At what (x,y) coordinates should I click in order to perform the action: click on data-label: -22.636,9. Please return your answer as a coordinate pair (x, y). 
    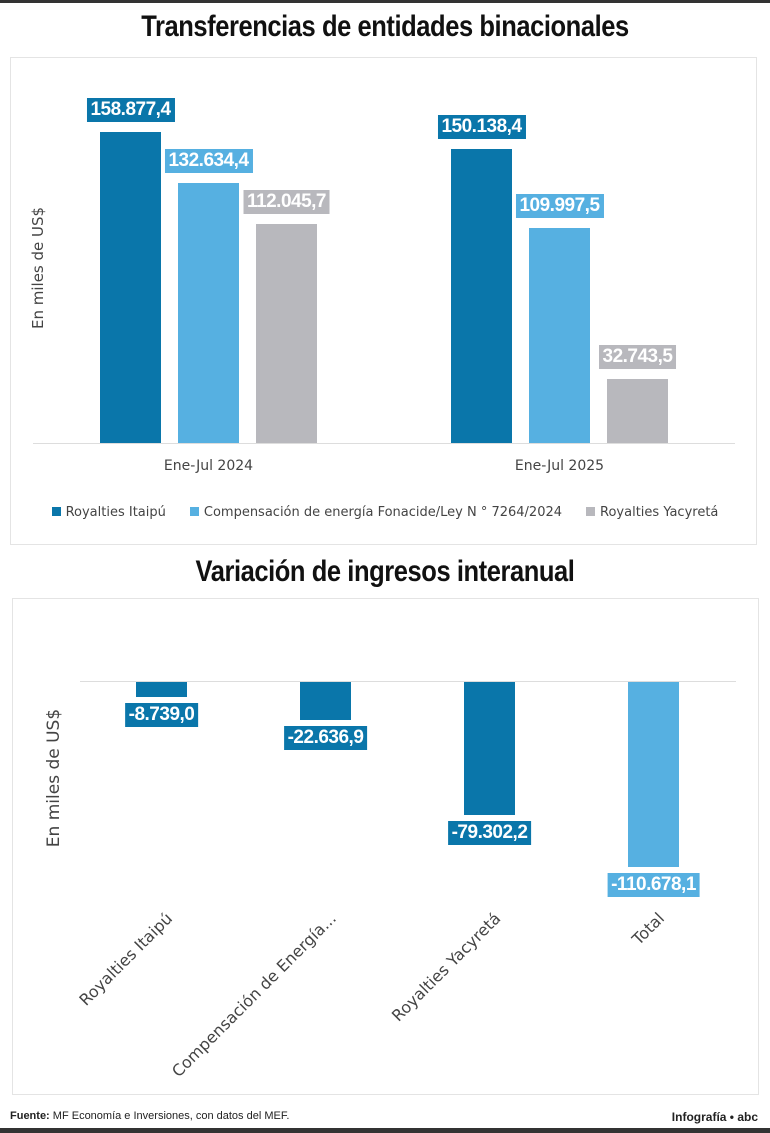
    Looking at the image, I should click on (325, 737).